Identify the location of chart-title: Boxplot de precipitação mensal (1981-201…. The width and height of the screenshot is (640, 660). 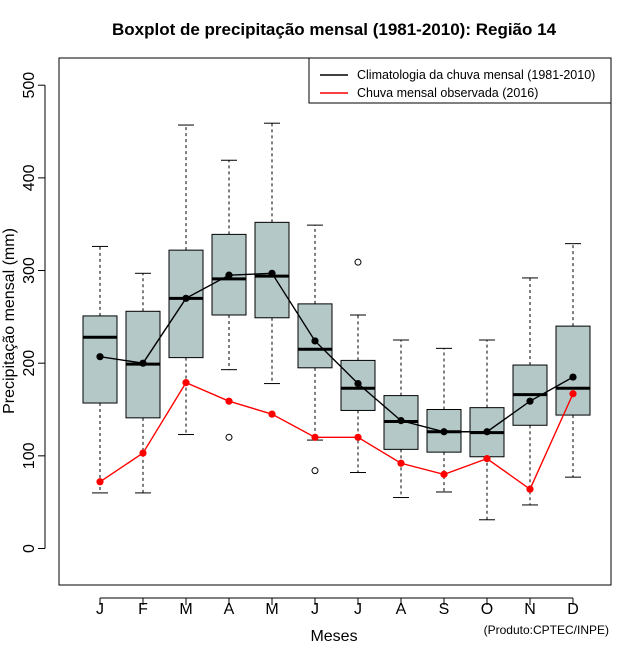
(334, 29).